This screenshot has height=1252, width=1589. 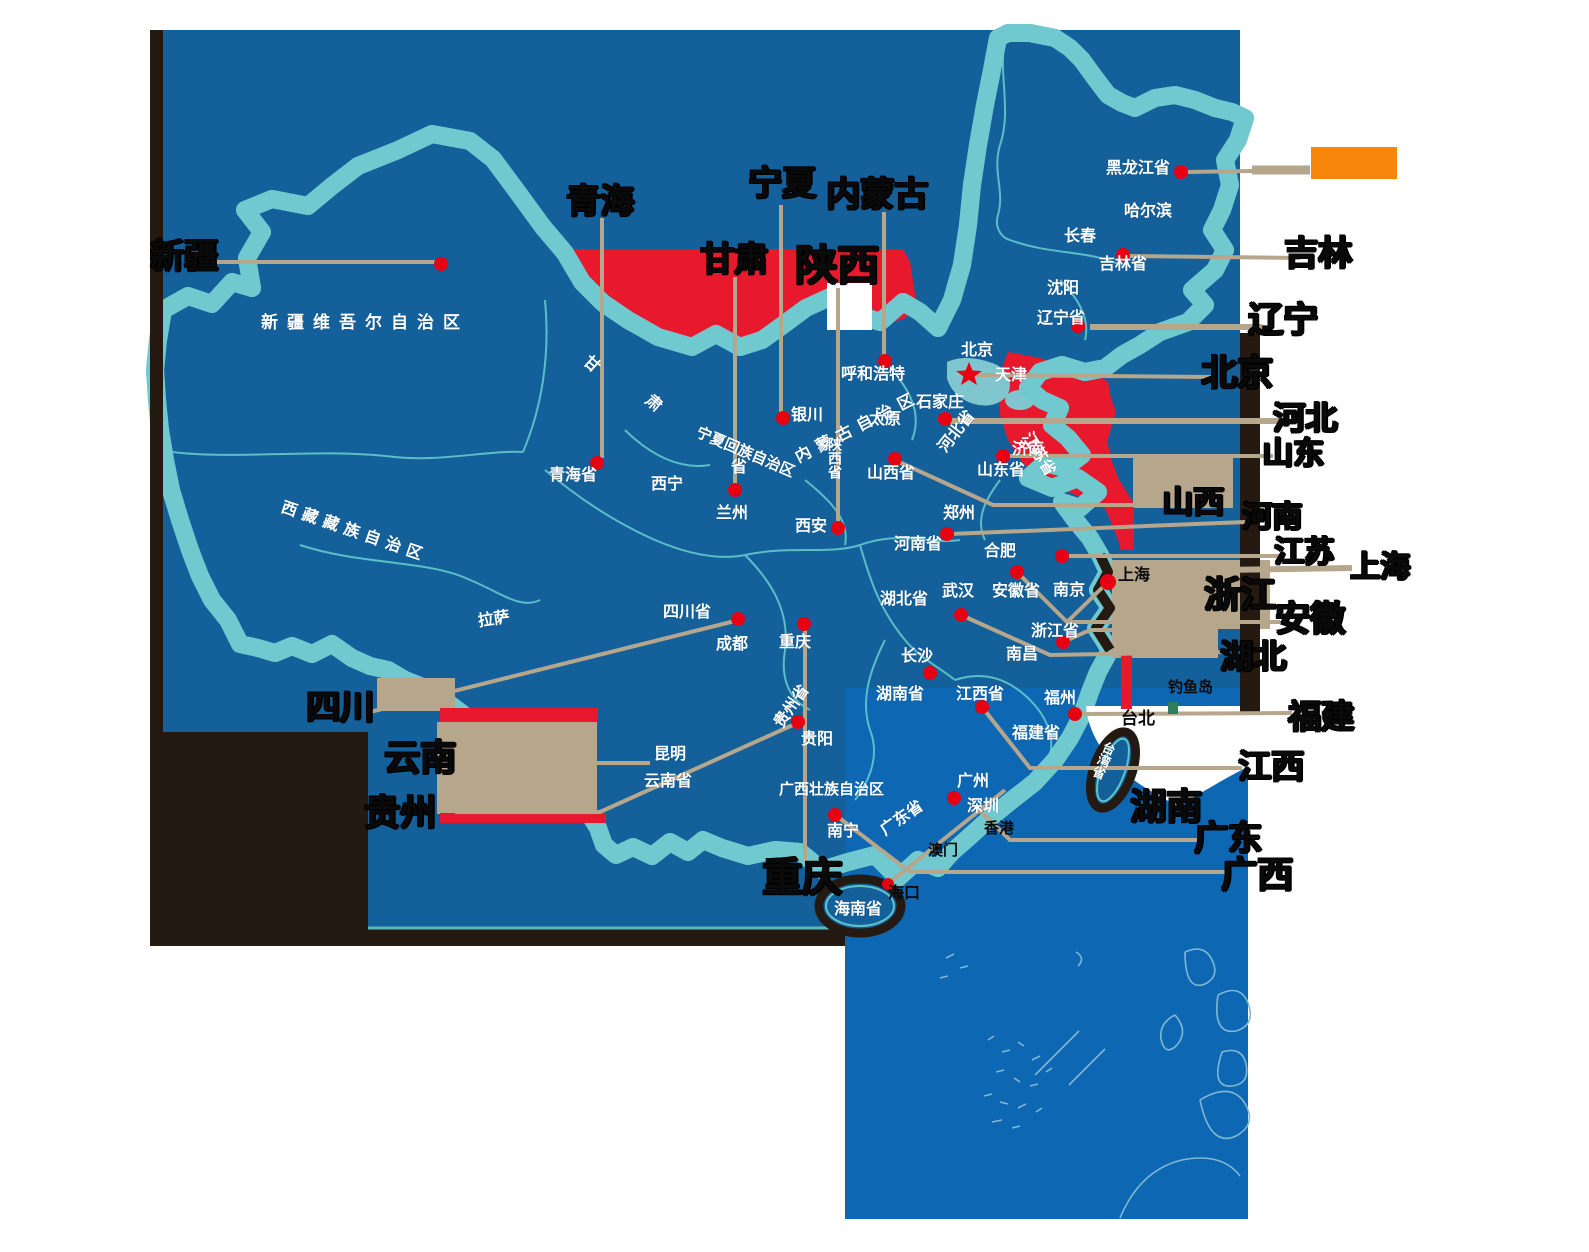 I want to click on gansu-char-sheng: 省, so click(x=739, y=467).